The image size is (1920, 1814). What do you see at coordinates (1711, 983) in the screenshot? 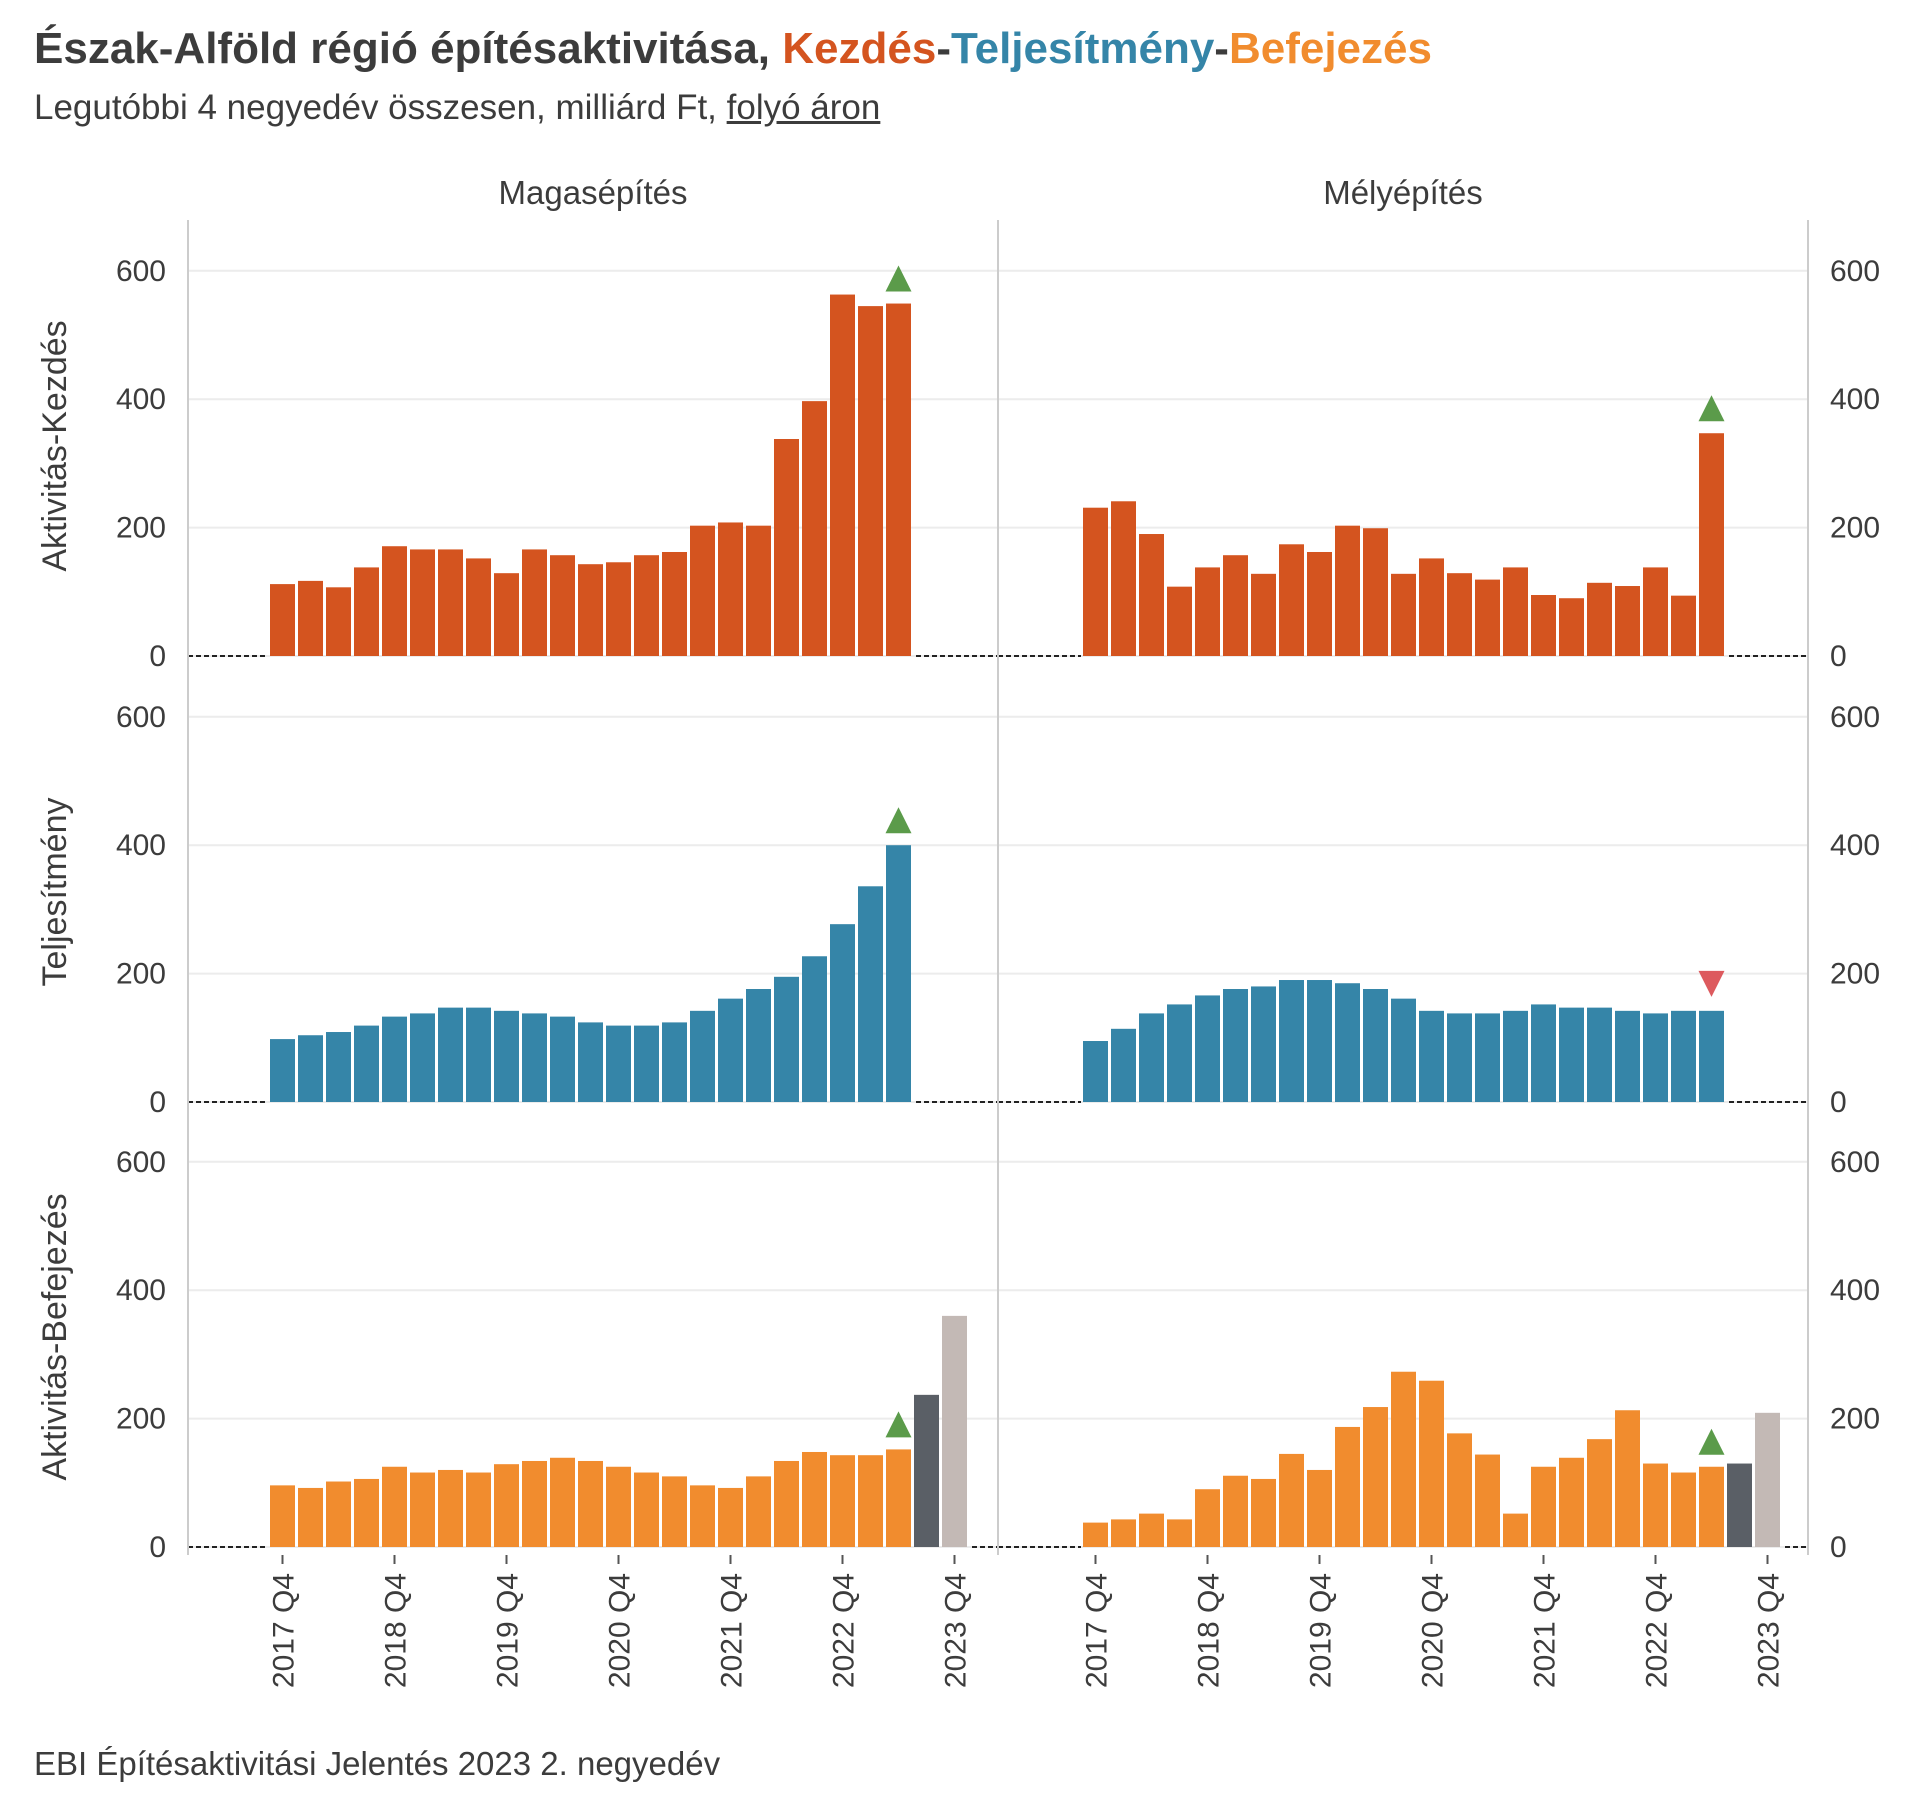
I see `change-down-arrow-icon` at bounding box center [1711, 983].